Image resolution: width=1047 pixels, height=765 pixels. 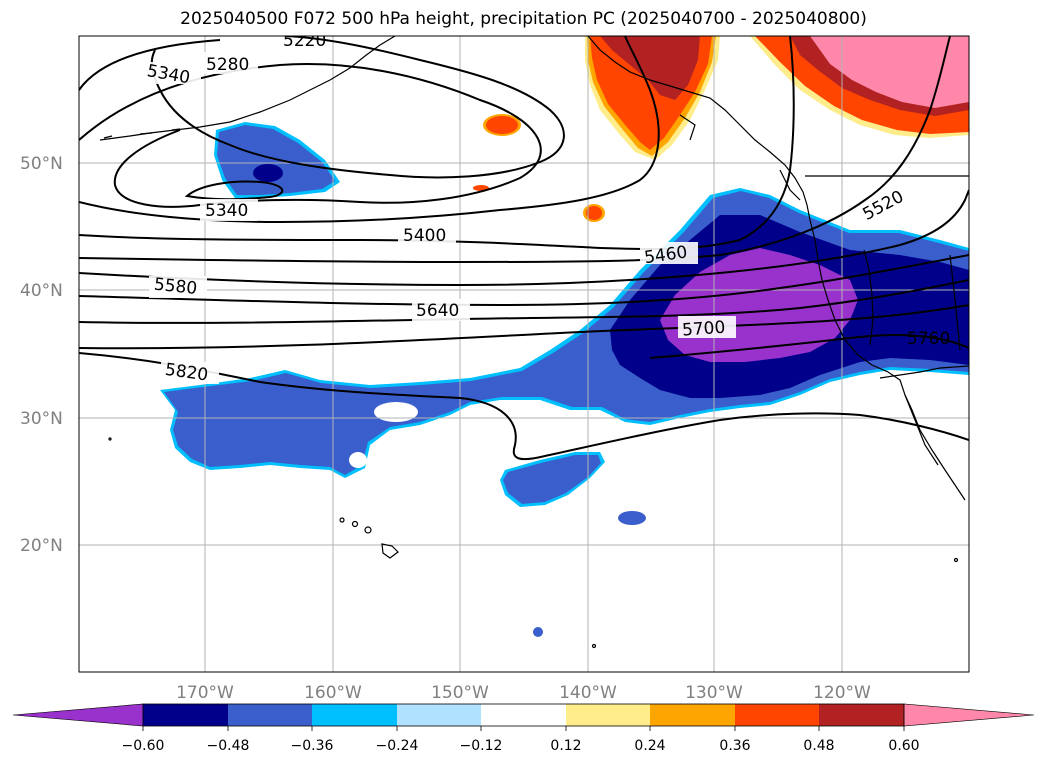 I want to click on contour-label-5220: 5220, so click(x=304, y=41).